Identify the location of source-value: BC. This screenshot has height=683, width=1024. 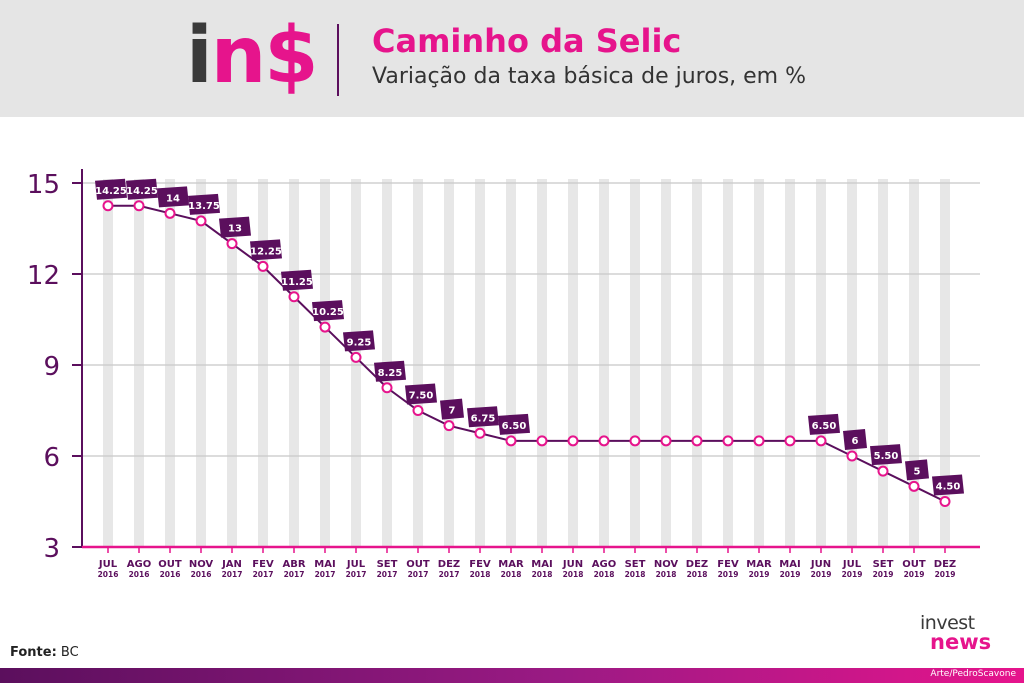
(69, 652).